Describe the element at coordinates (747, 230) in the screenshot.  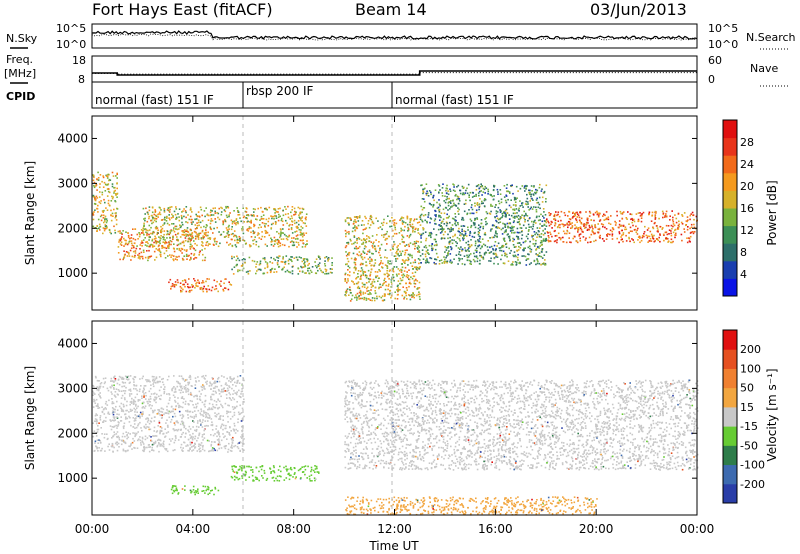
I see `power-colorbar-tick: 12` at that location.